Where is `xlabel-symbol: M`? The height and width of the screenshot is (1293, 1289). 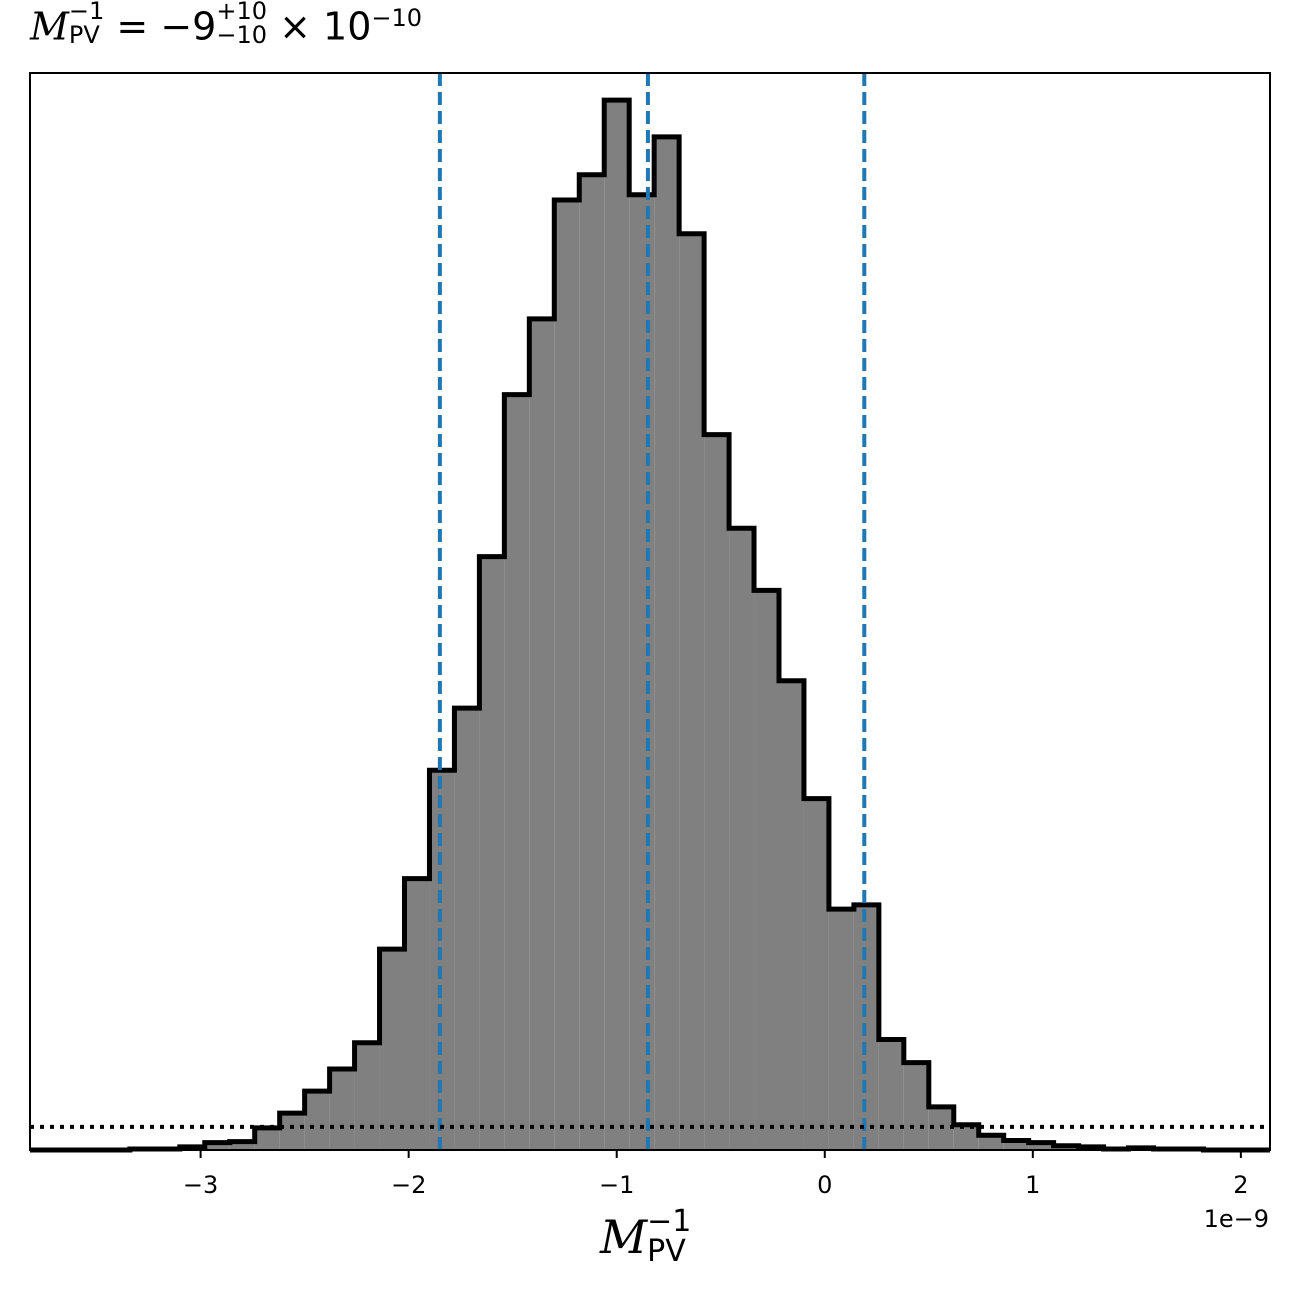
xlabel-symbol: M is located at coordinates (624, 1237).